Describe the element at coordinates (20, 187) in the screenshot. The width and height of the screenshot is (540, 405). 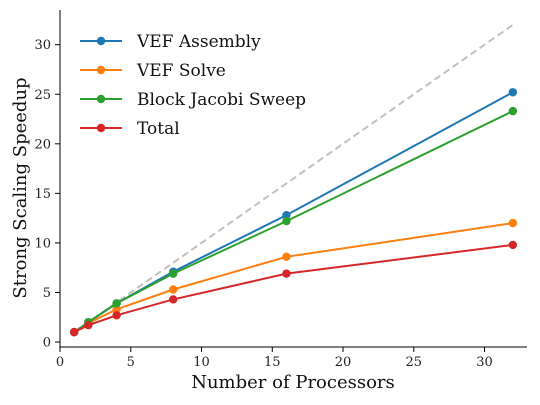
I see `y-axis-label: Strong Scaling Speedup` at that location.